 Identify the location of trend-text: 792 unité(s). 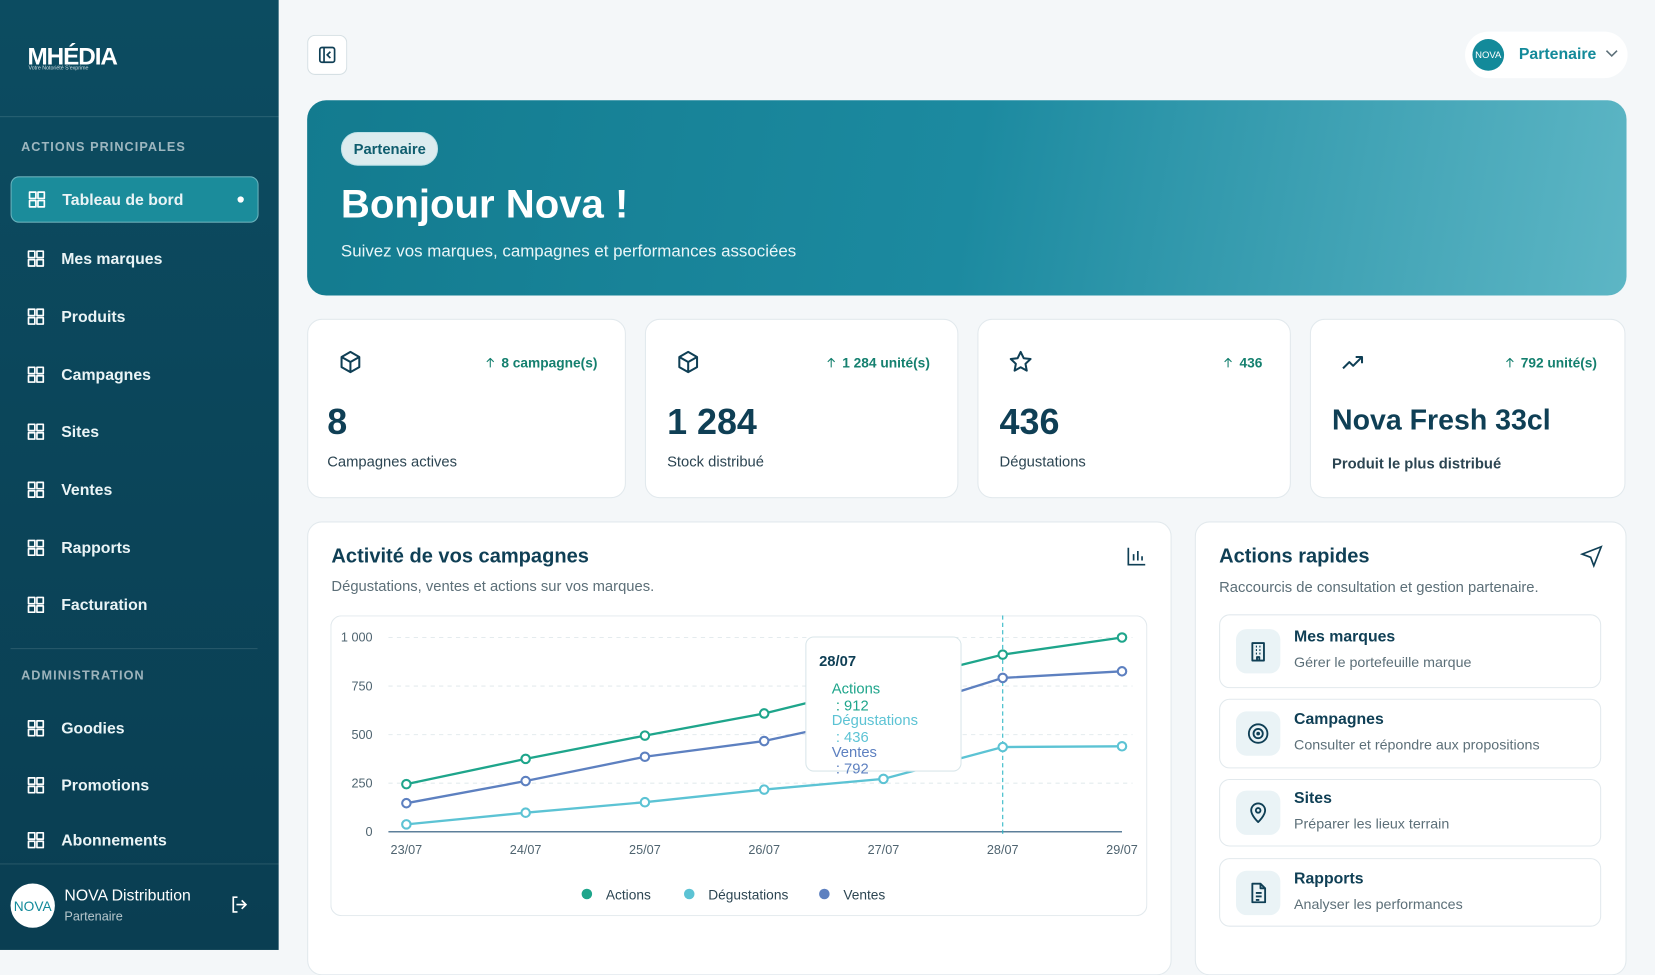
(1558, 362).